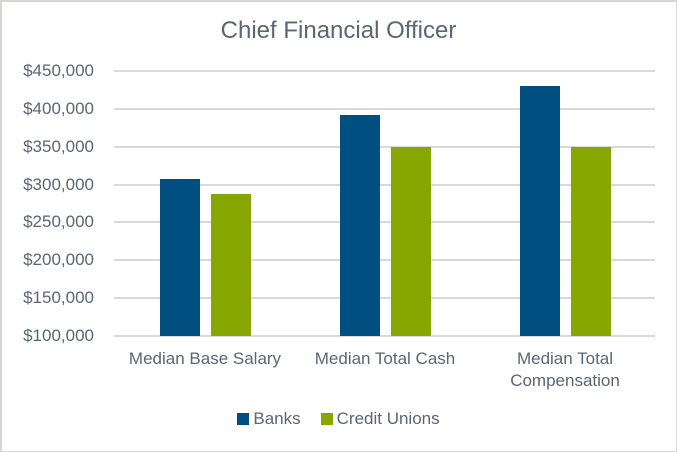 Image resolution: width=677 pixels, height=452 pixels. Describe the element at coordinates (58, 335) in the screenshot. I see `y-tick-label: $100,000` at that location.